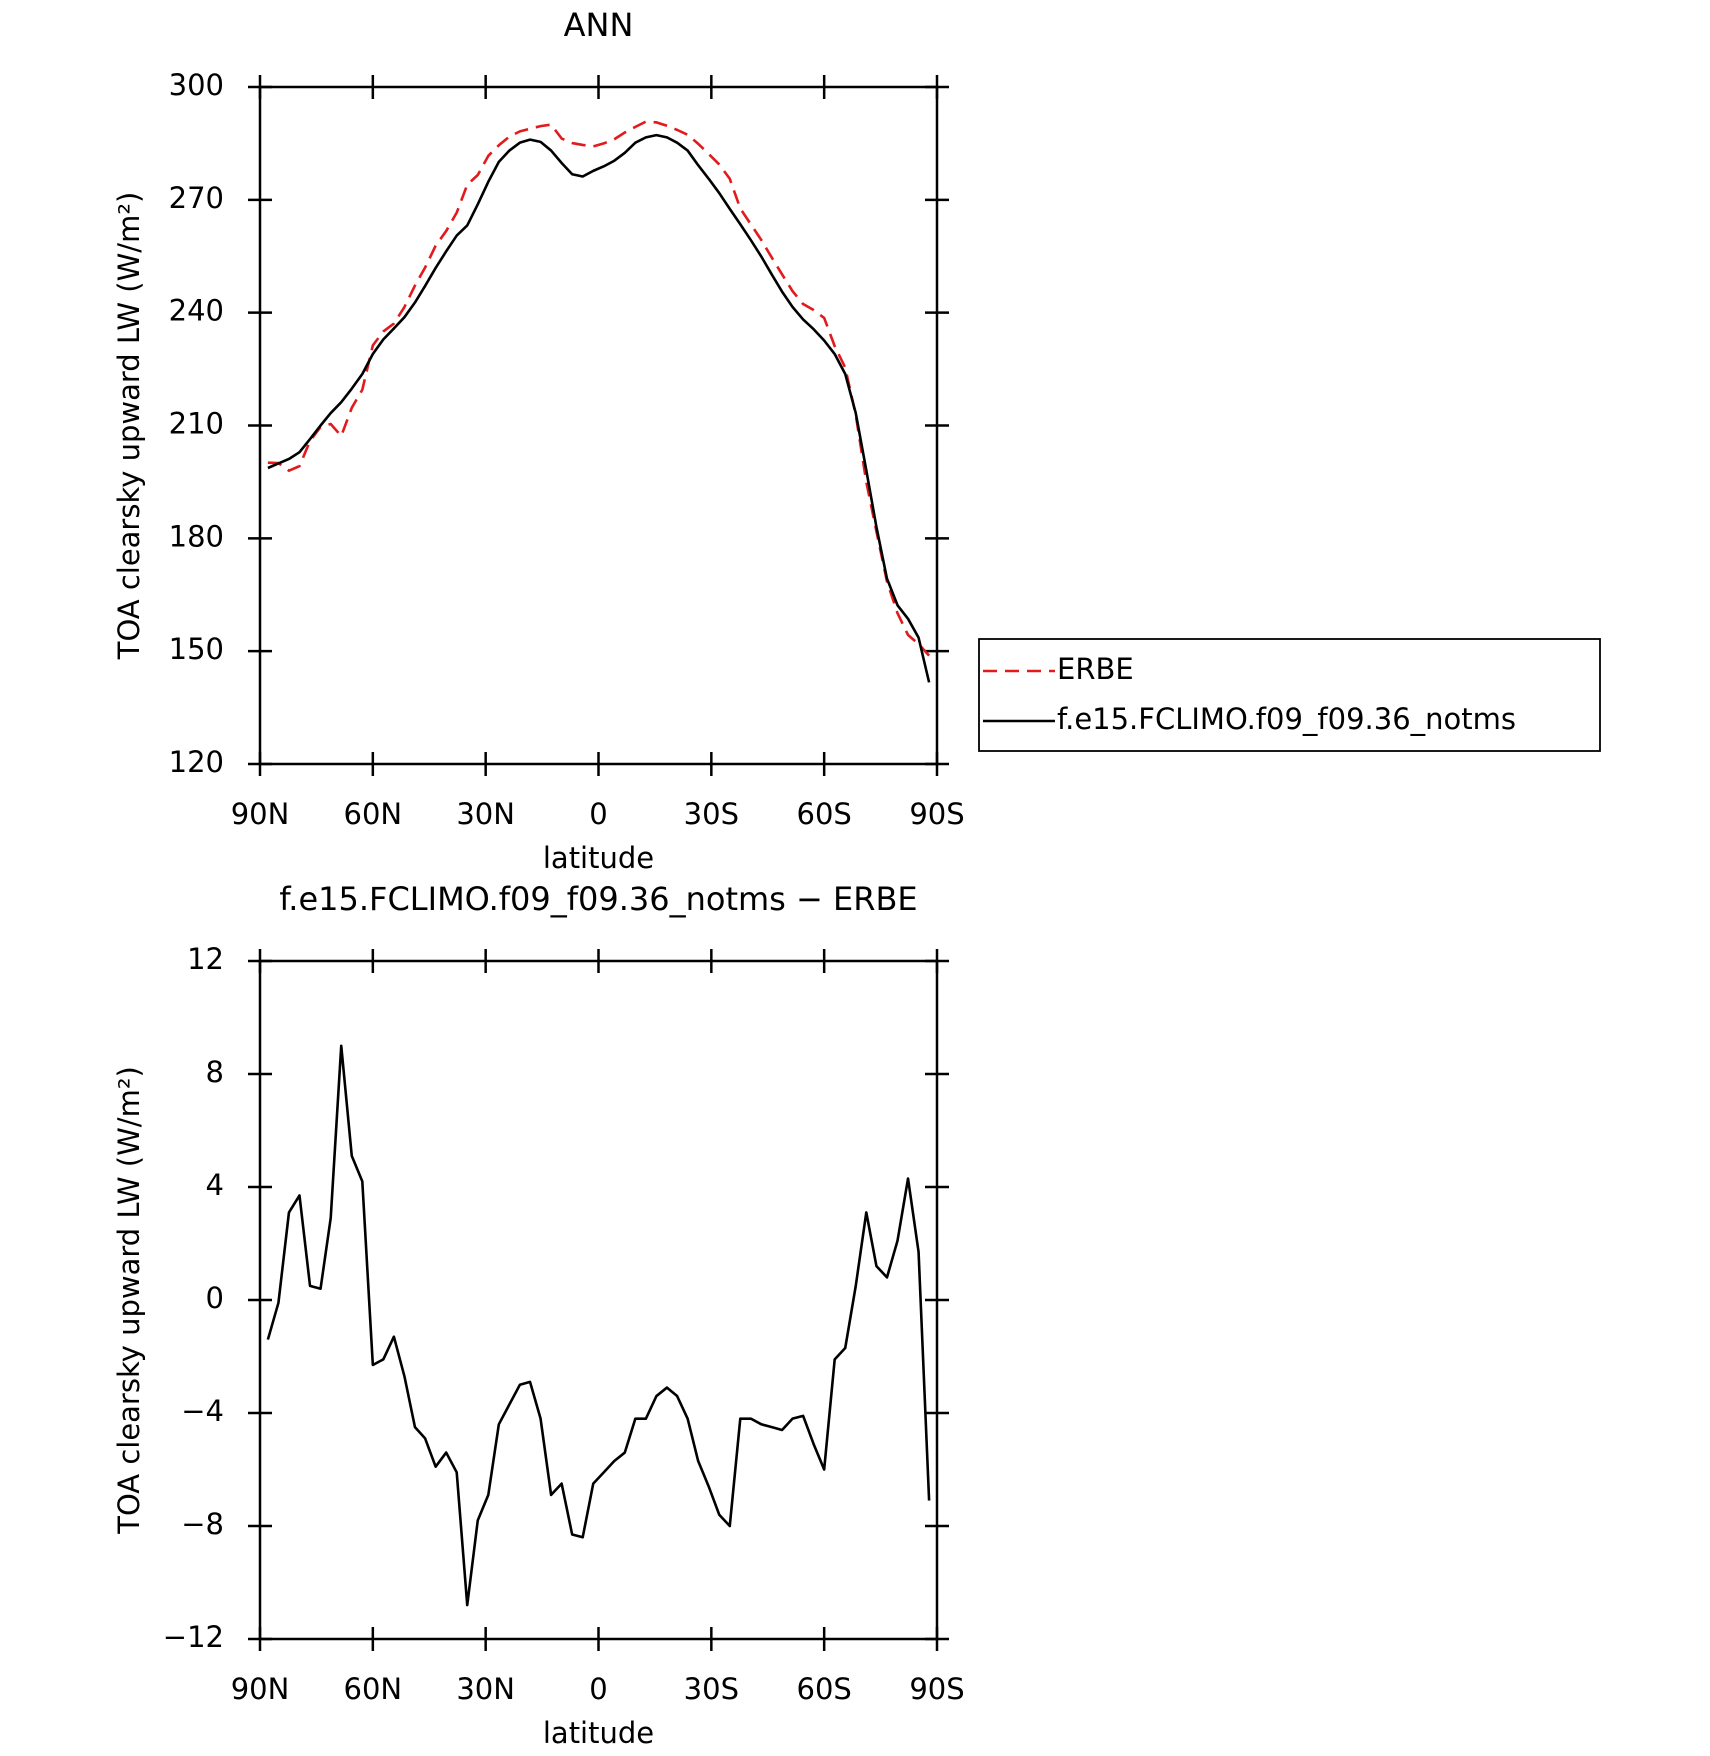 This screenshot has height=1756, width=1710. Describe the element at coordinates (196, 85) in the screenshot. I see `y-tick-label: 300` at that location.